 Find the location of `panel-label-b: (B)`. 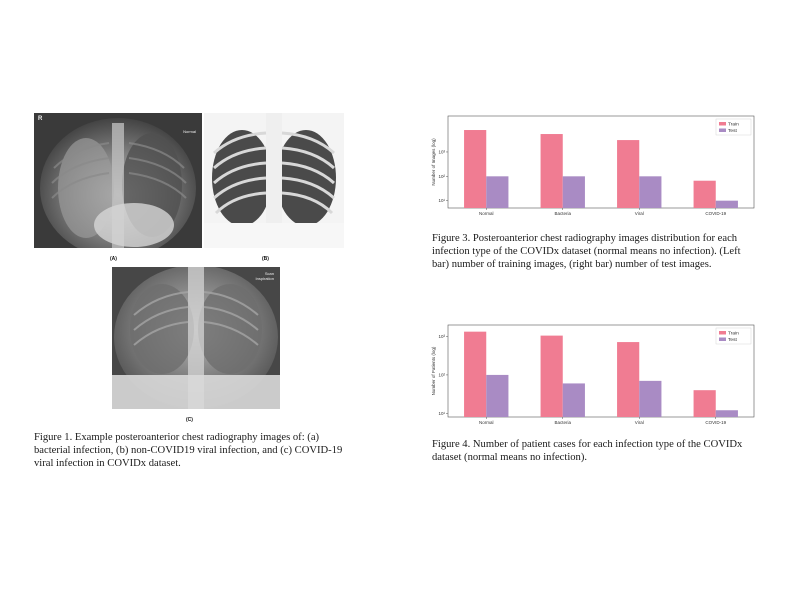

panel-label-b: (B) is located at coordinates (265, 259).